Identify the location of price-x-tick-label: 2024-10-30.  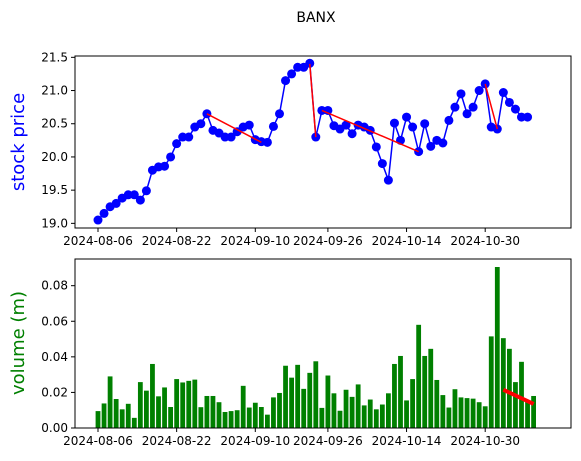
(485, 241).